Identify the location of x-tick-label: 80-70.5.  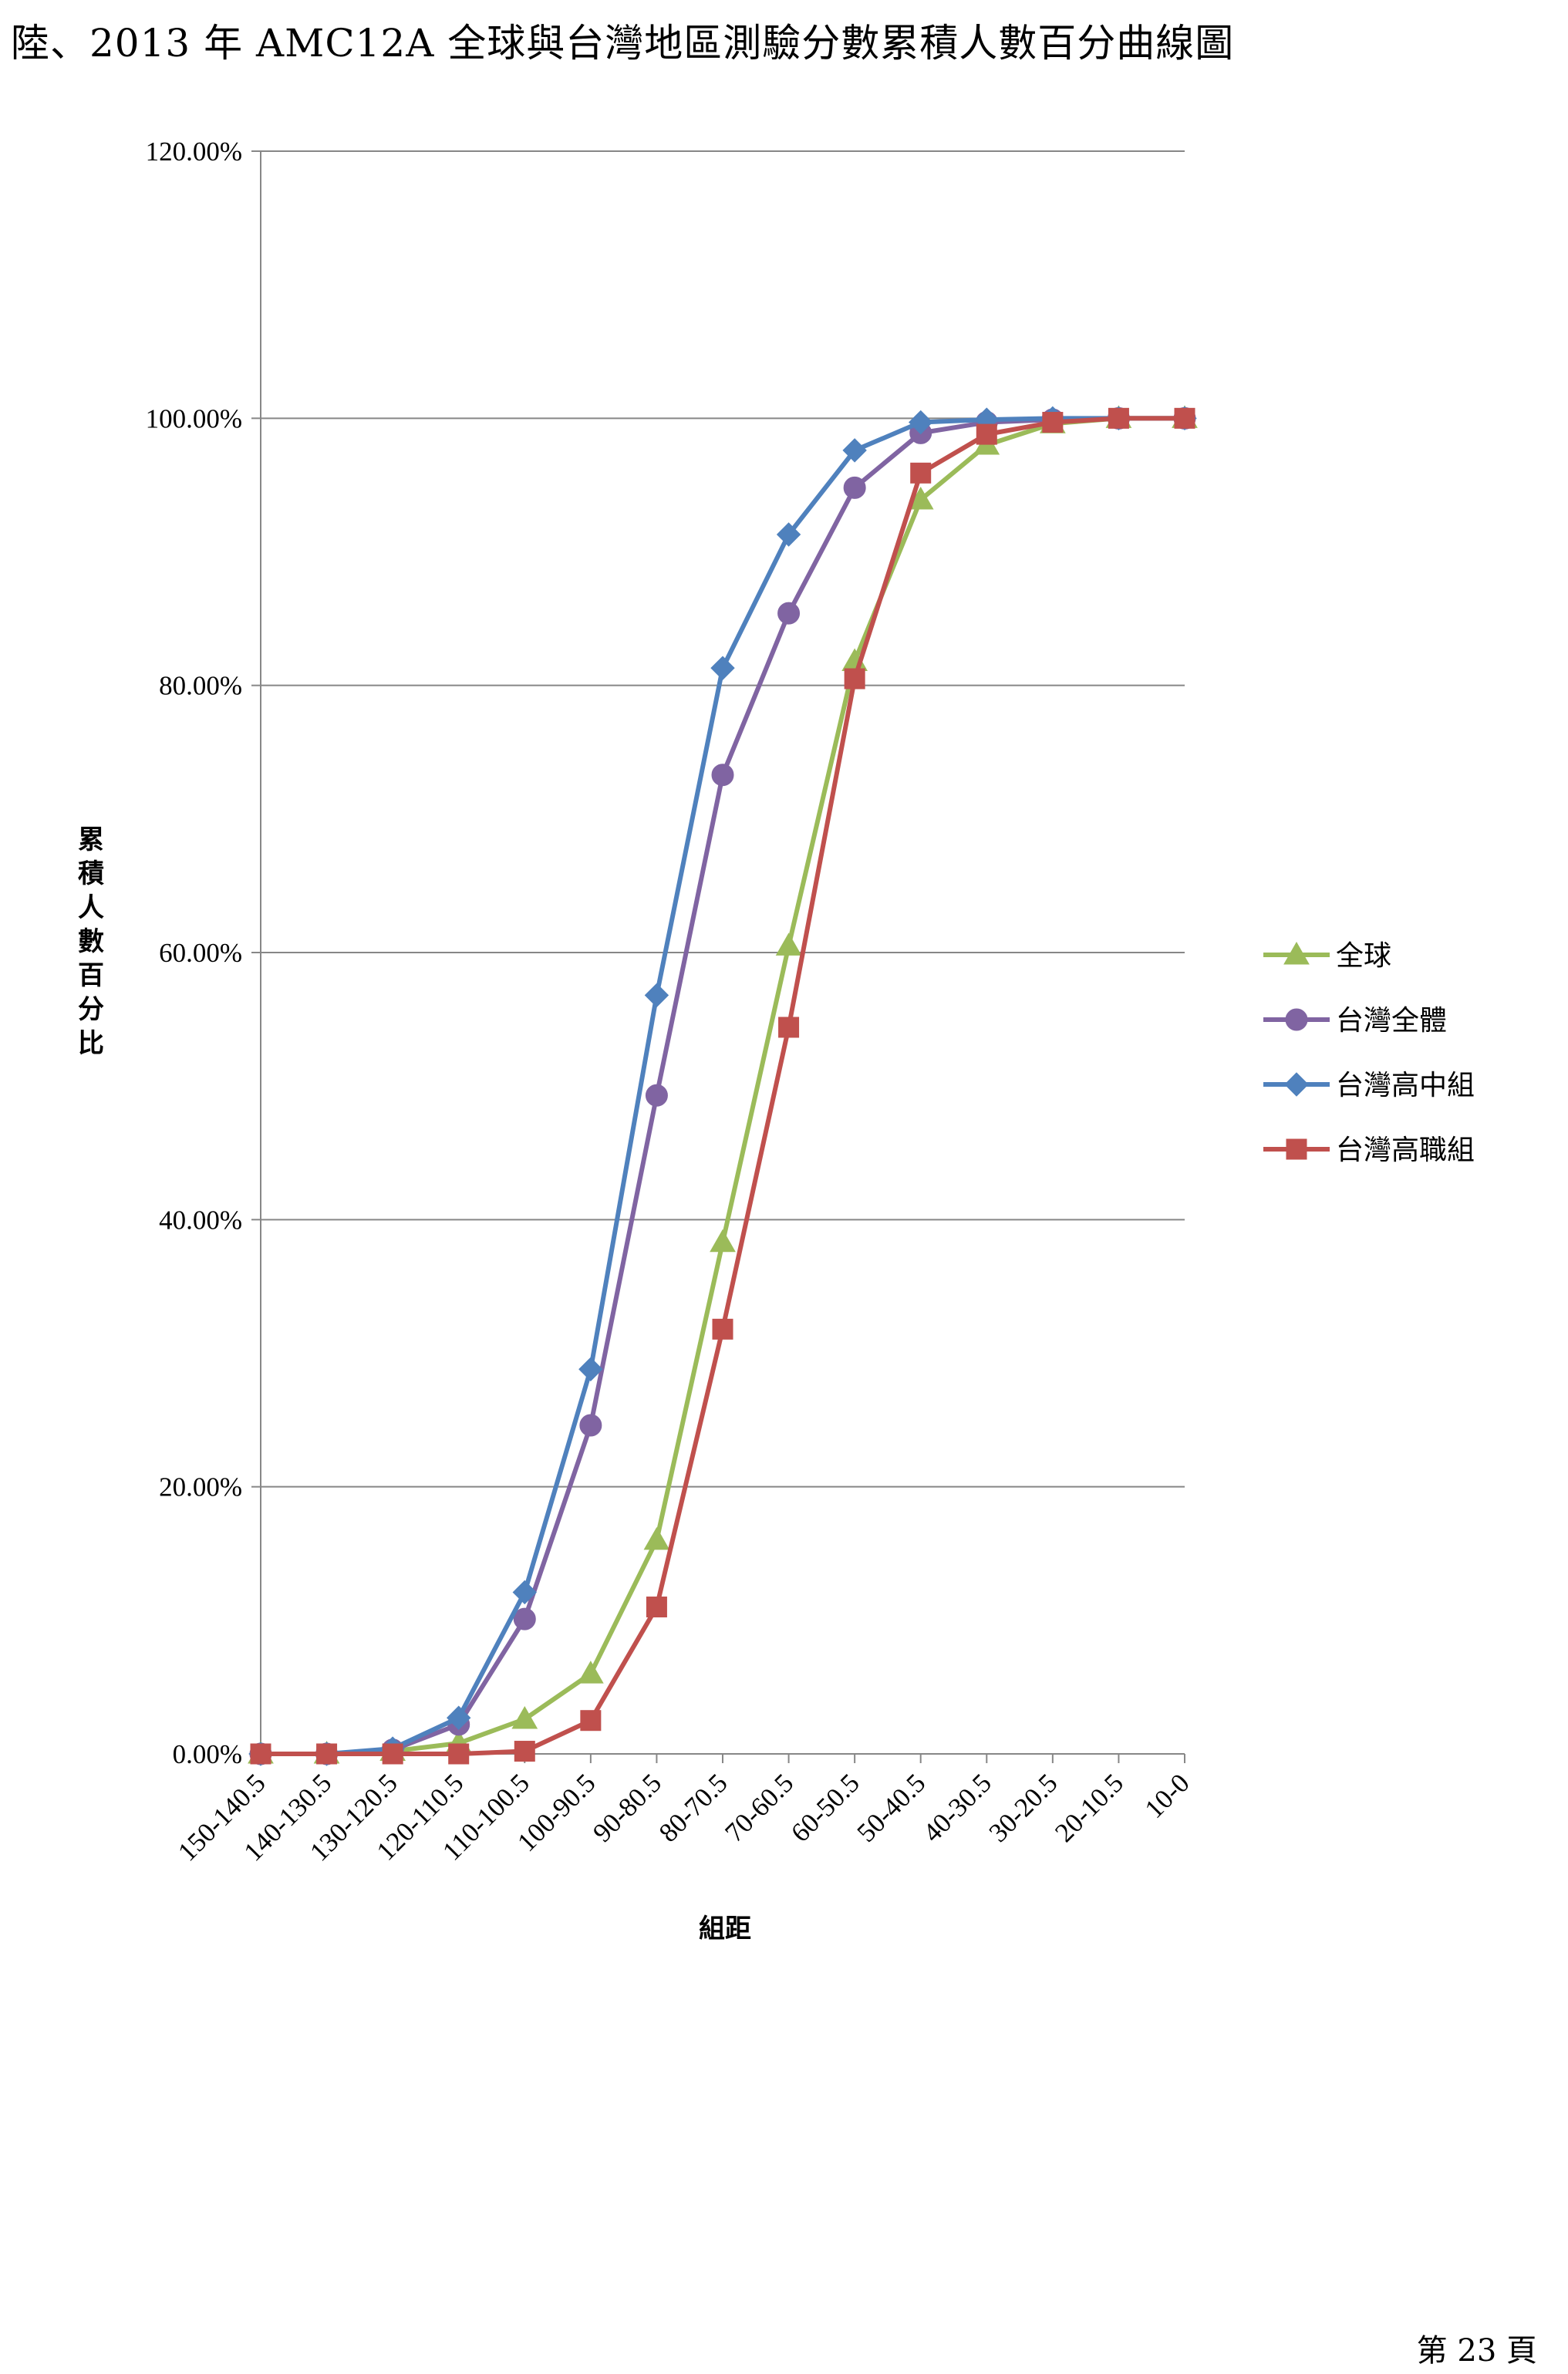
(693, 1808).